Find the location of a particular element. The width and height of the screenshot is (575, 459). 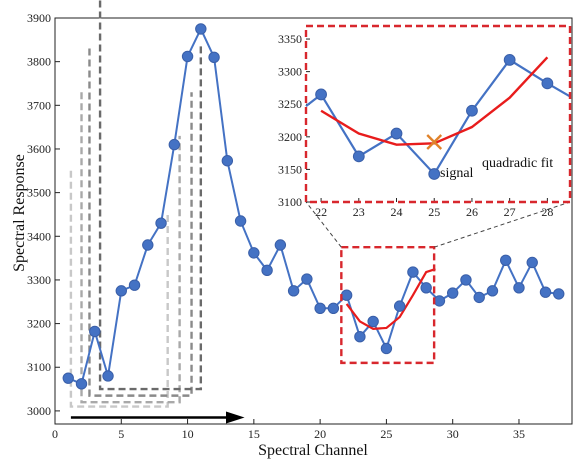

y-tick-label: 3700 is located at coordinates (39, 105).